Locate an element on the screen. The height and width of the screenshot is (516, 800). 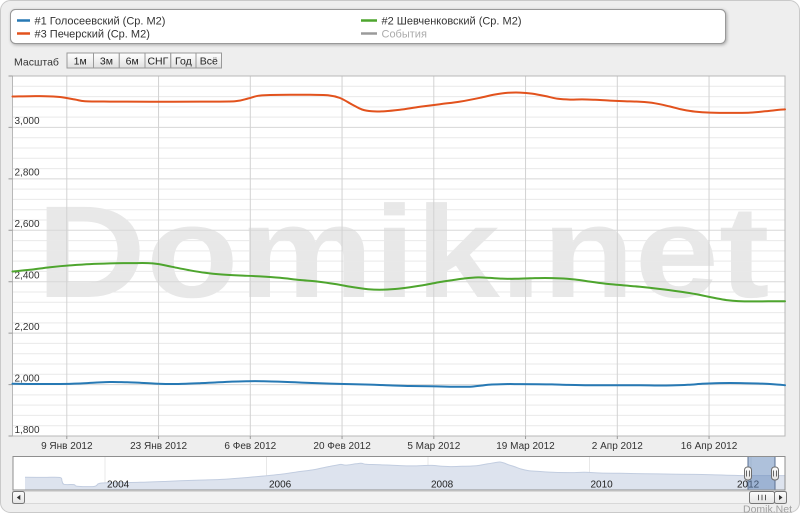
svg-text: 5 Мар 2012 is located at coordinates (433, 446).